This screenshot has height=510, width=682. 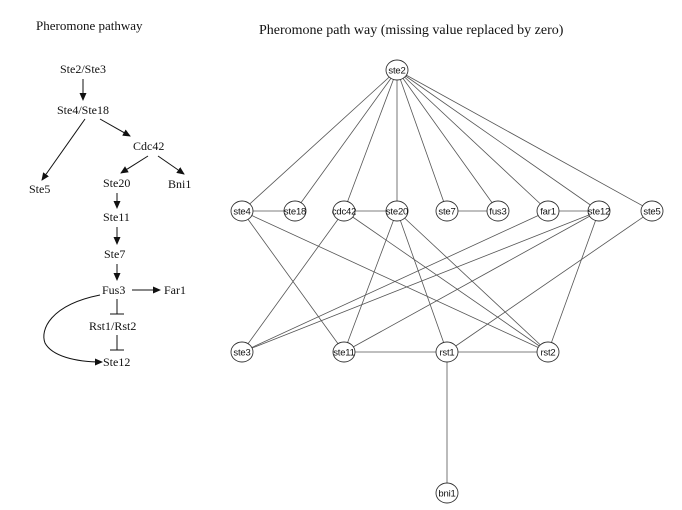 I want to click on edge-cdc42-rst2, so click(x=446, y=281).